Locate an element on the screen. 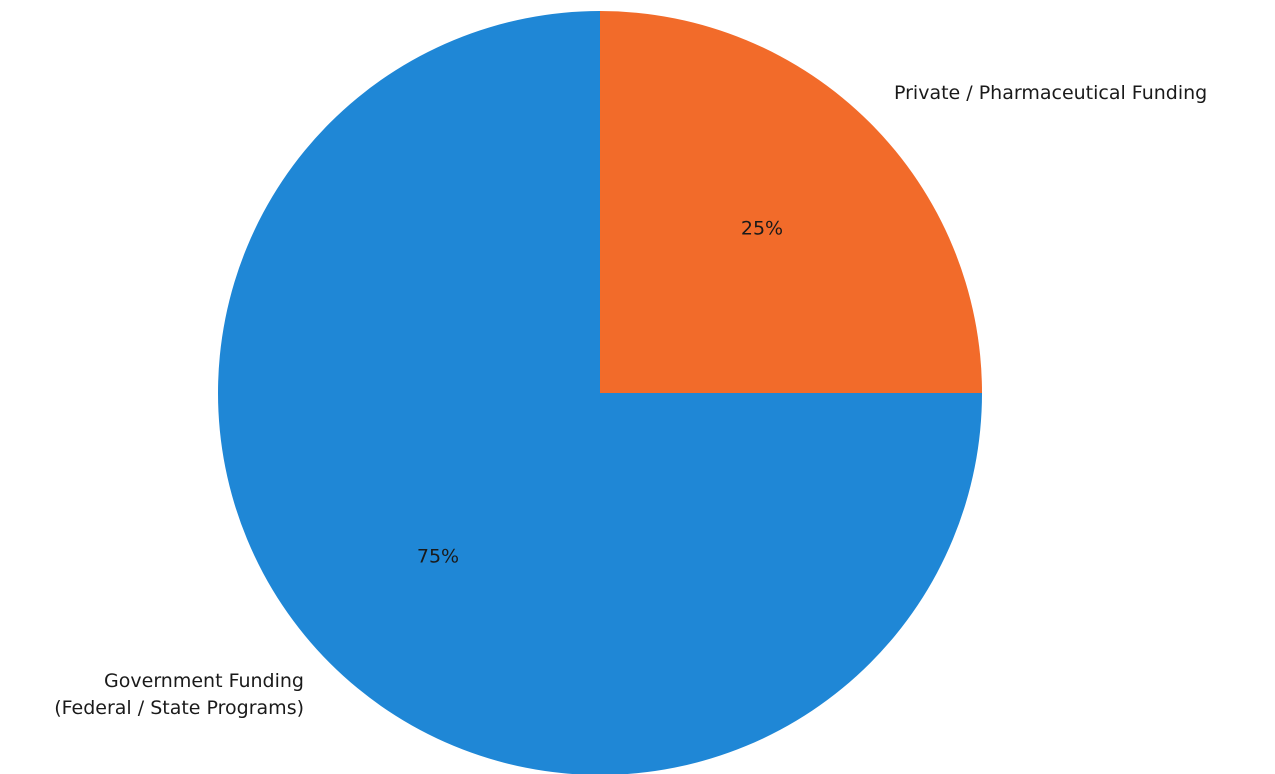 This screenshot has width=1275, height=774. pie-slice-category-label-line: (Federal / State Programs) is located at coordinates (179, 708).